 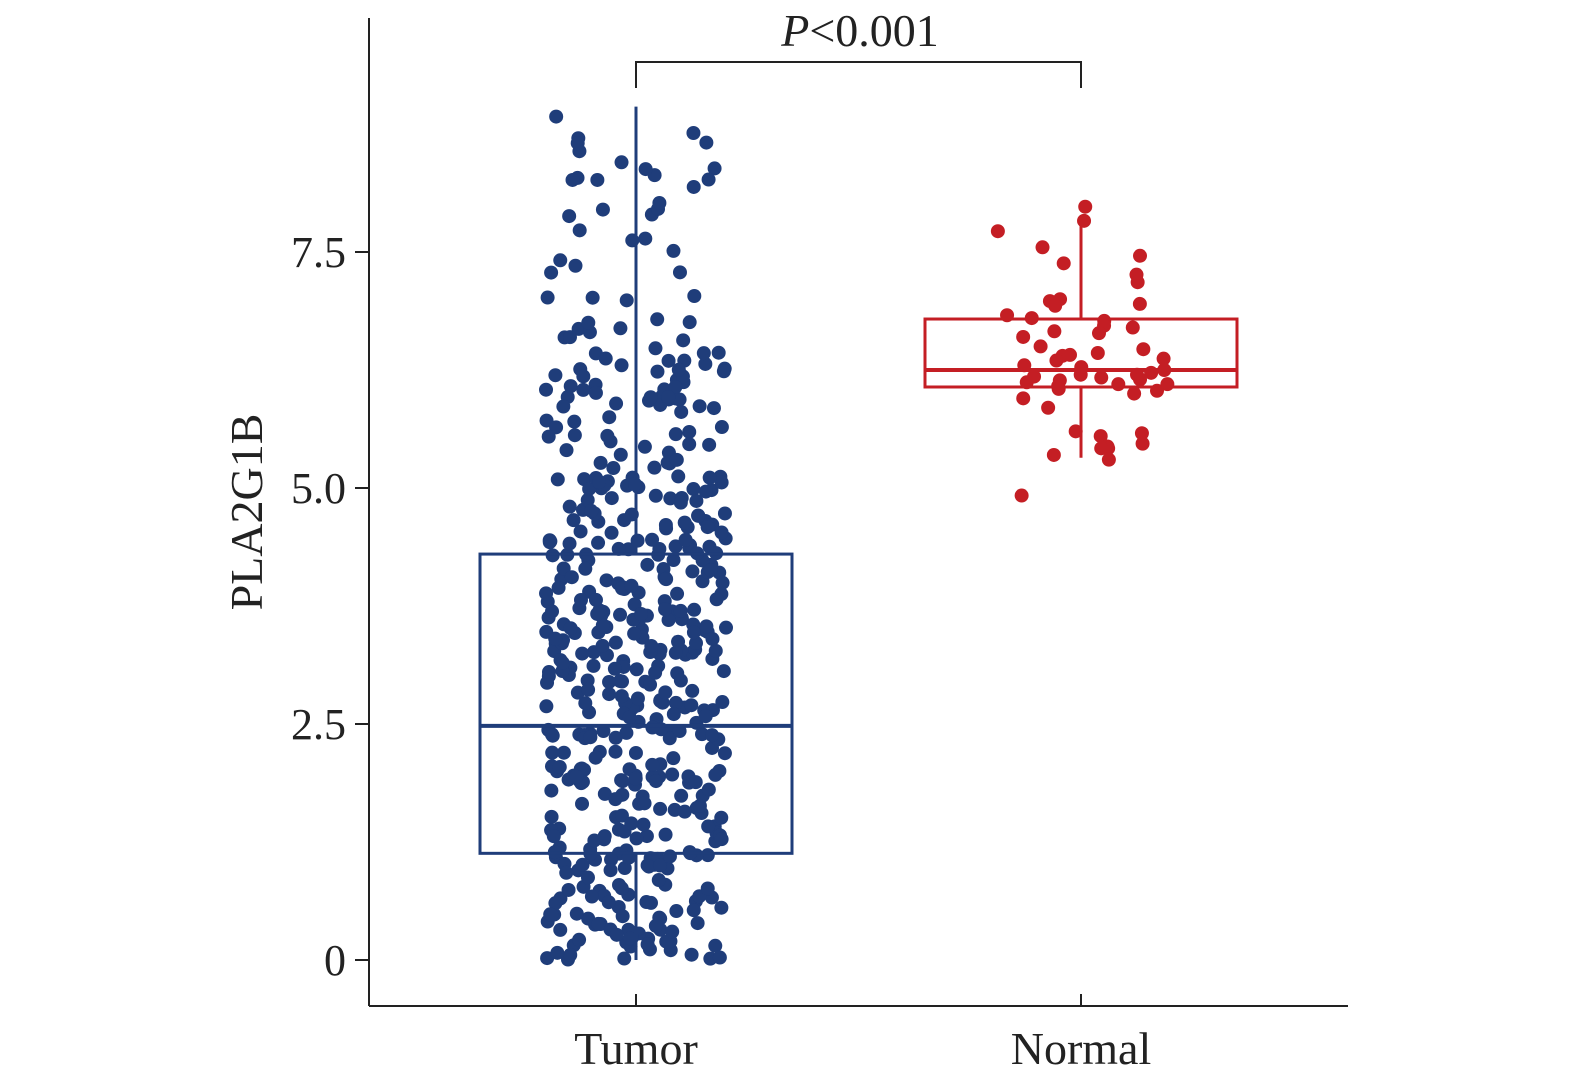 I want to click on y-ticks: 0 2.5 5.0 7.5, so click(x=330, y=606).